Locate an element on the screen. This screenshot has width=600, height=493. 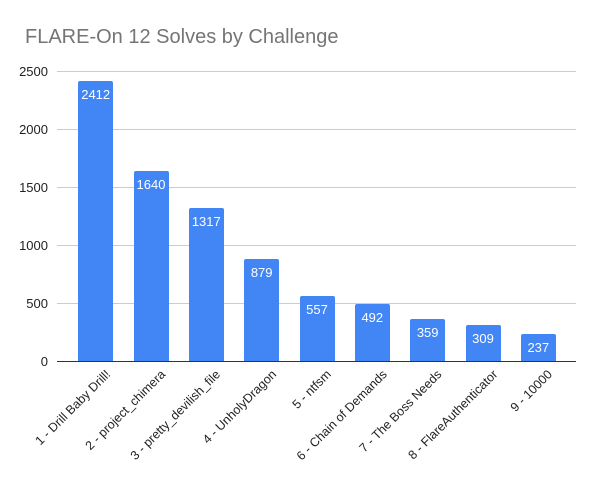
bar-value-label: 359 is located at coordinates (427, 333).